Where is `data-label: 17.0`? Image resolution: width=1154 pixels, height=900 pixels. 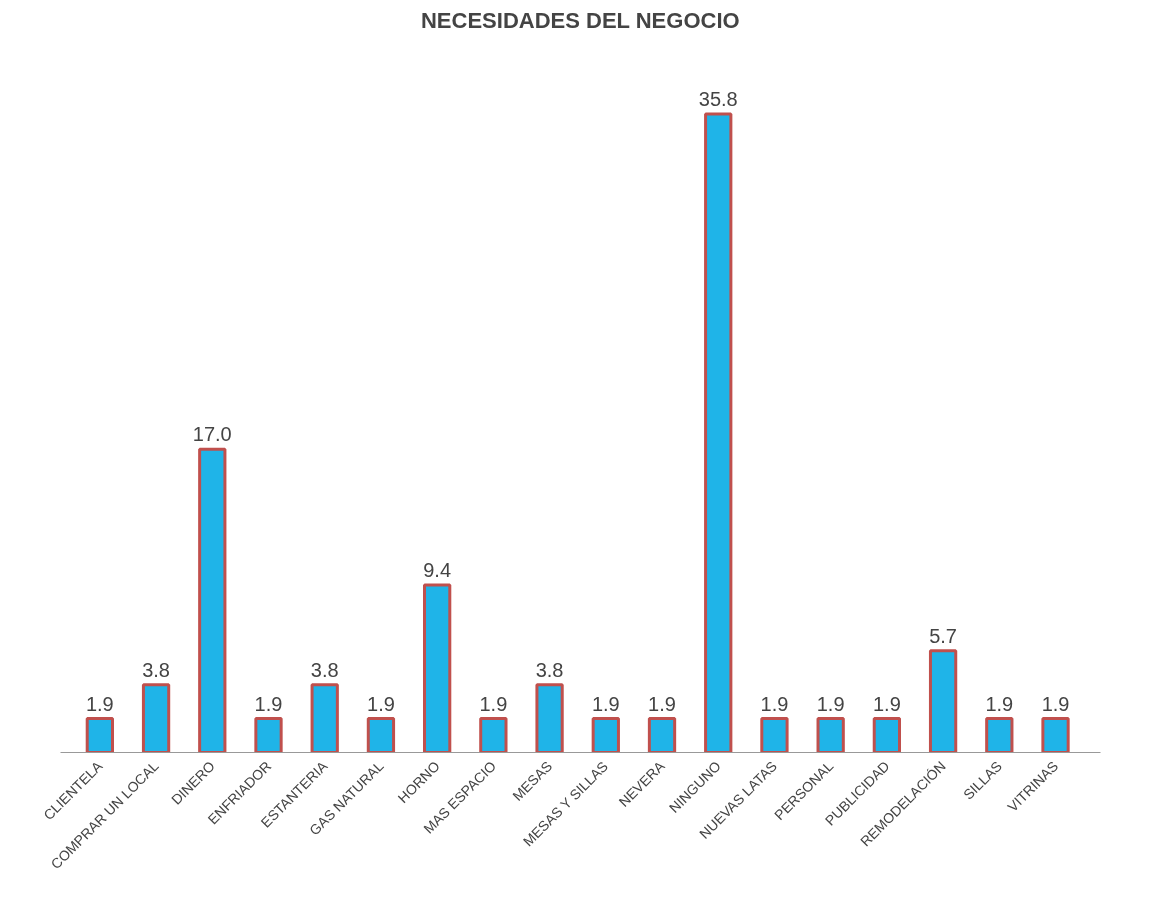
data-label: 17.0 is located at coordinates (212, 434).